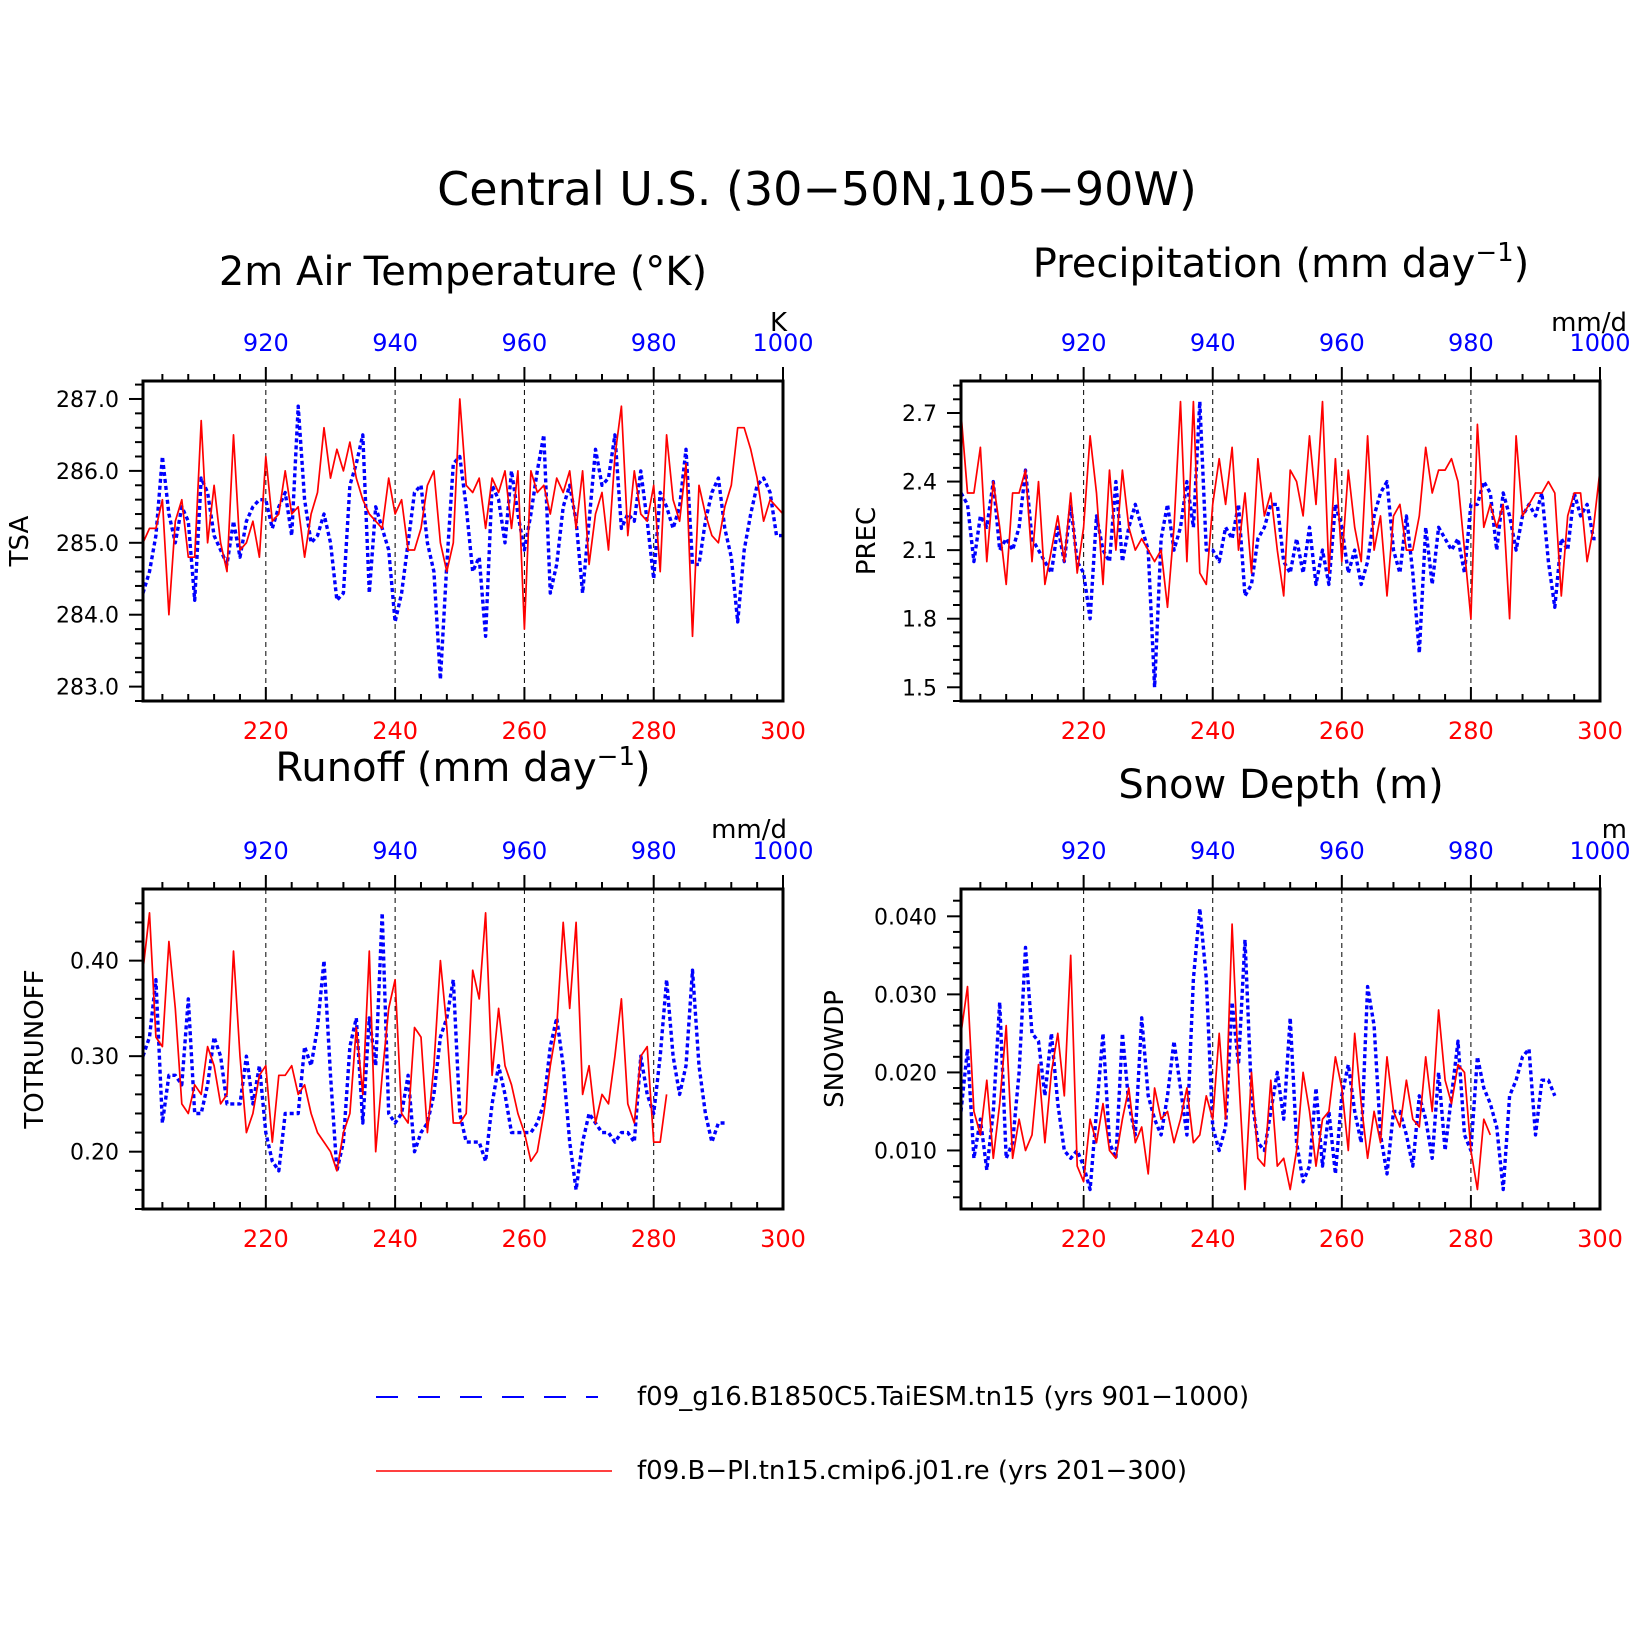 This screenshot has width=1635, height=1638. I want to click on panel-title: 2m Air Temperature (°K), so click(463, 272).